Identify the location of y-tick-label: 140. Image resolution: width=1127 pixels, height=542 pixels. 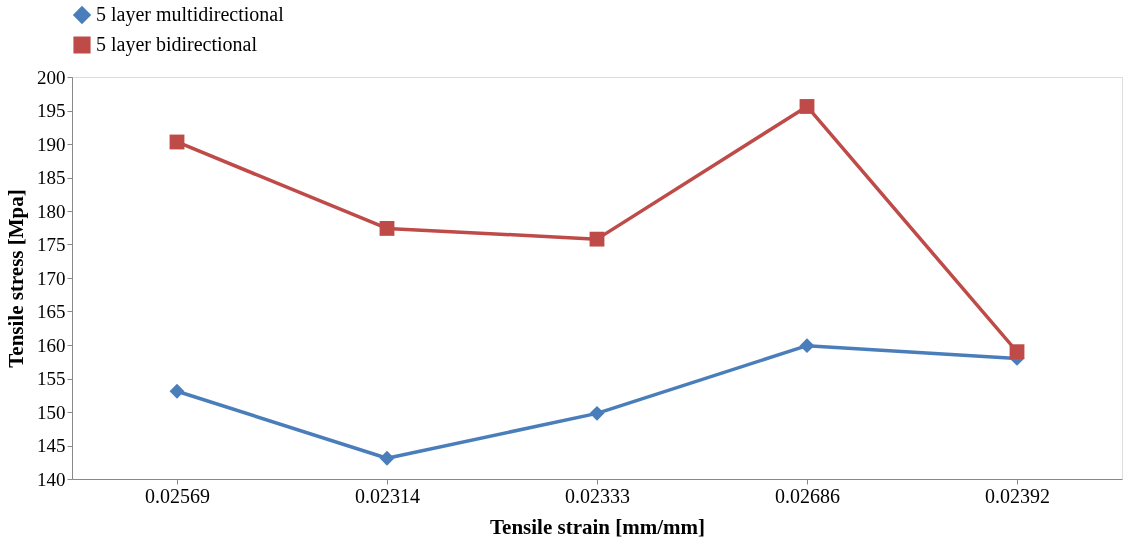
(51, 479).